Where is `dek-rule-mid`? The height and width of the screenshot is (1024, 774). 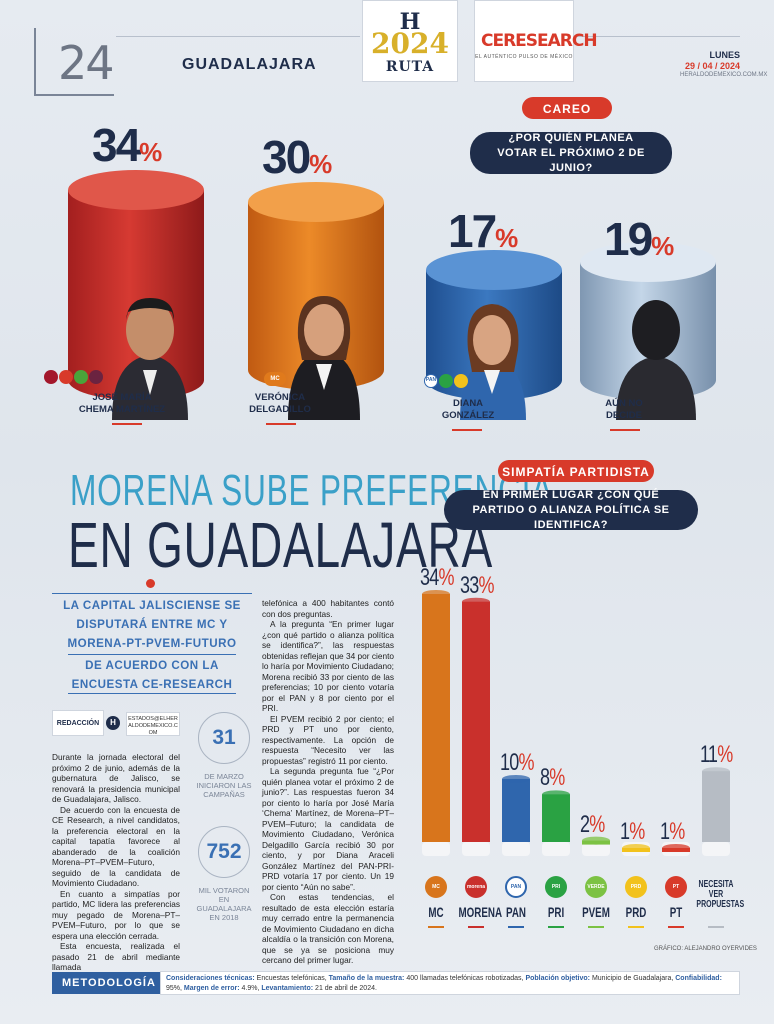
dek-rule-mid is located at coordinates (152, 654).